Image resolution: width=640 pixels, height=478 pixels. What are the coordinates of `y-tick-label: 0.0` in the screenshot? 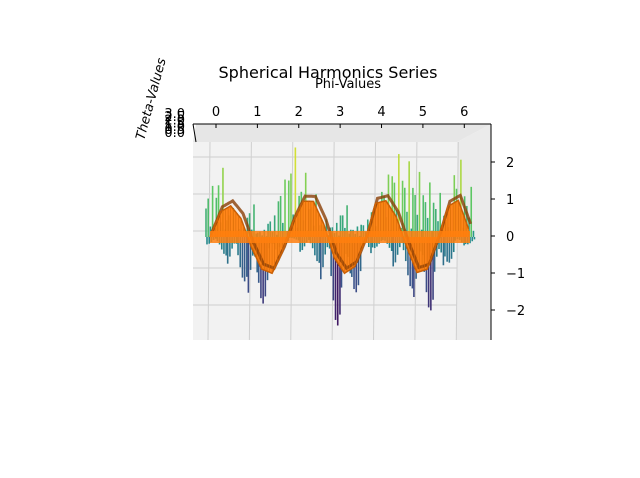 It's located at (174, 133).